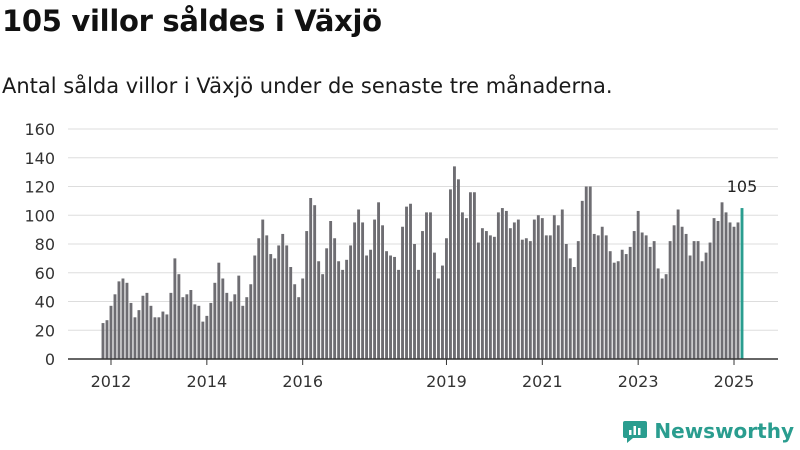 Image resolution: width=800 pixels, height=450 pixels. Describe the element at coordinates (39, 187) in the screenshot. I see `y-tick-label: 120` at that location.